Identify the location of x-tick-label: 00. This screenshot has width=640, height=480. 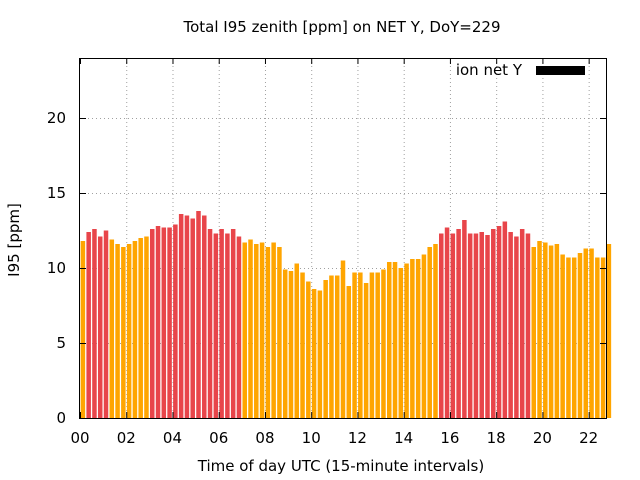
(79, 438).